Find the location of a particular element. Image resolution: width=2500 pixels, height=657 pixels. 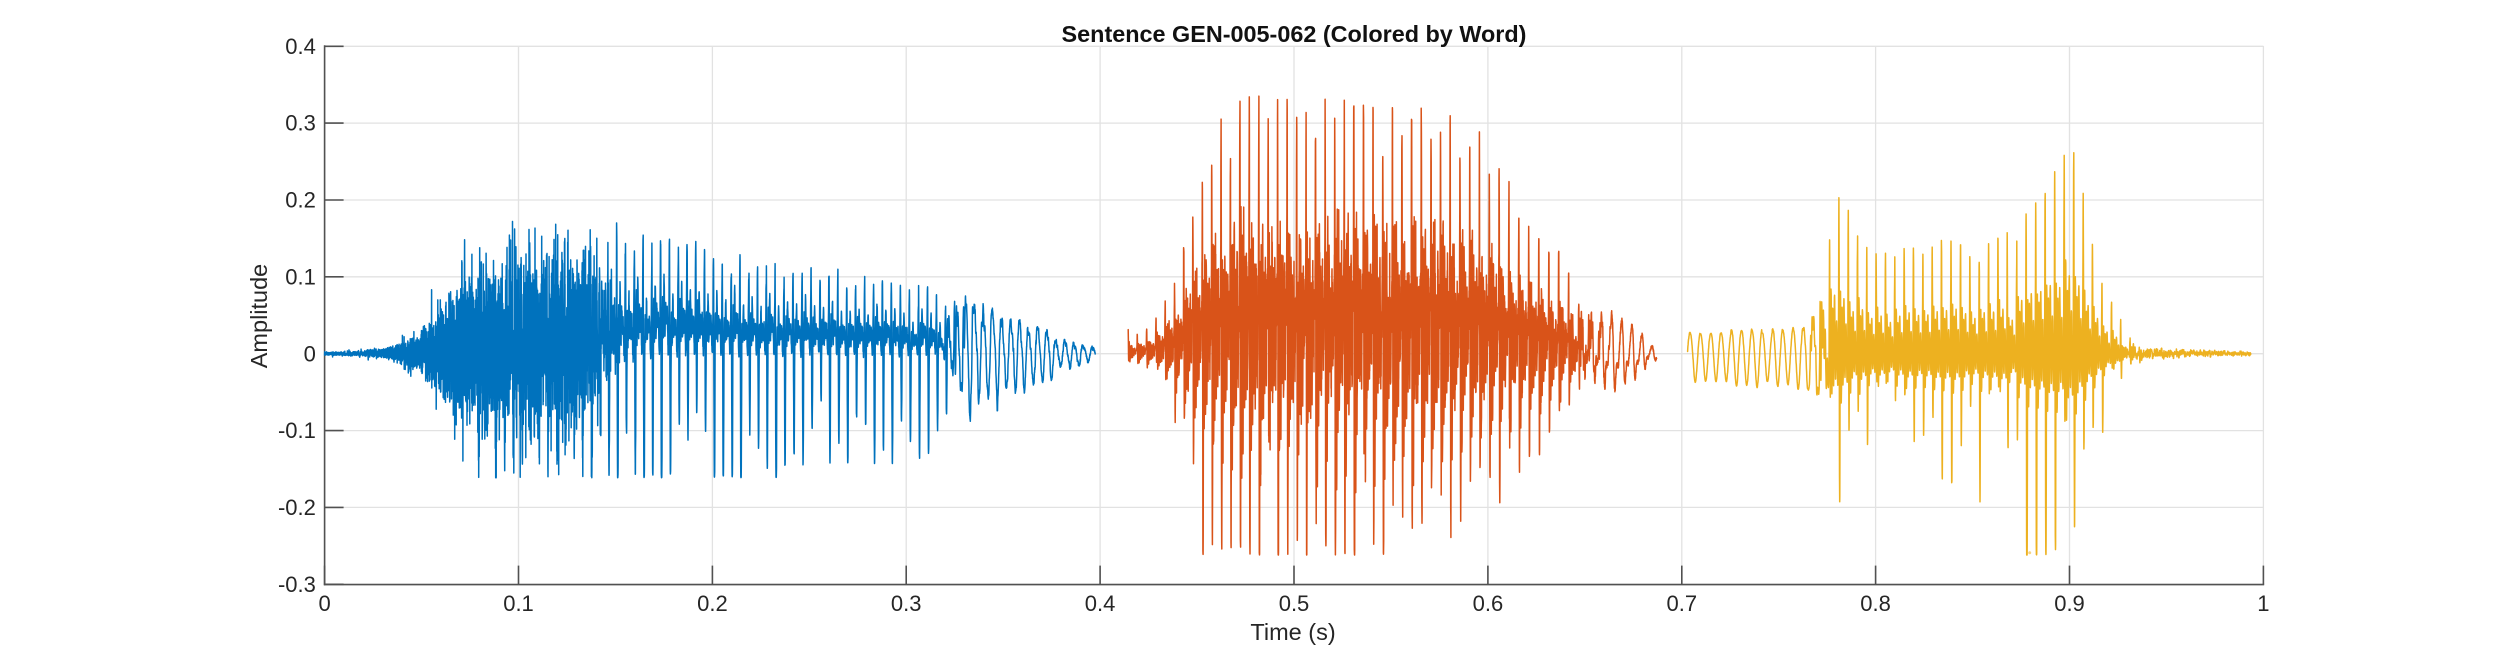

svg-text: -0.3 is located at coordinates (297, 584).